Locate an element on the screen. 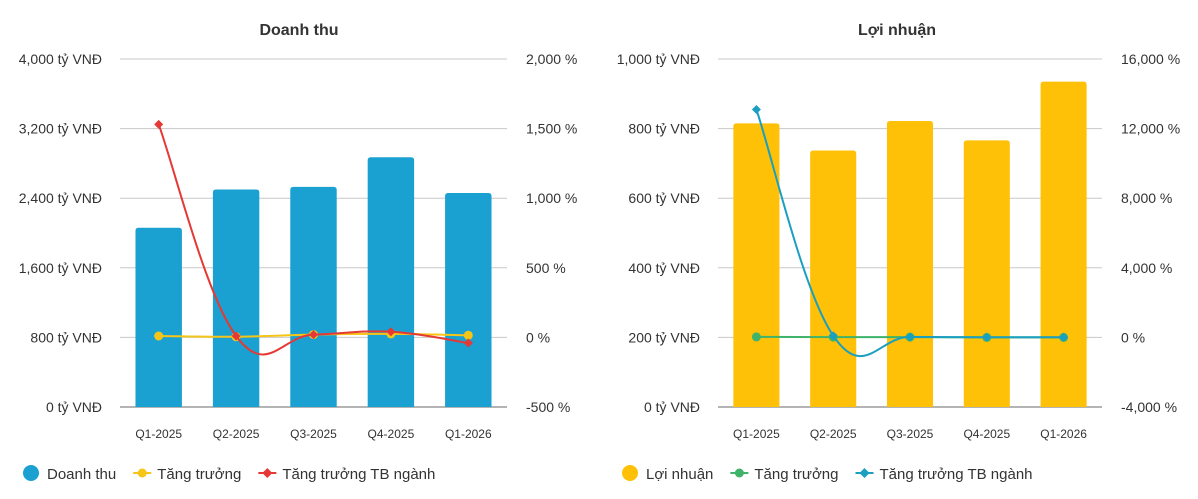 The height and width of the screenshot is (499, 1198). y-right-tick-label: 8,000 % is located at coordinates (1146, 198).